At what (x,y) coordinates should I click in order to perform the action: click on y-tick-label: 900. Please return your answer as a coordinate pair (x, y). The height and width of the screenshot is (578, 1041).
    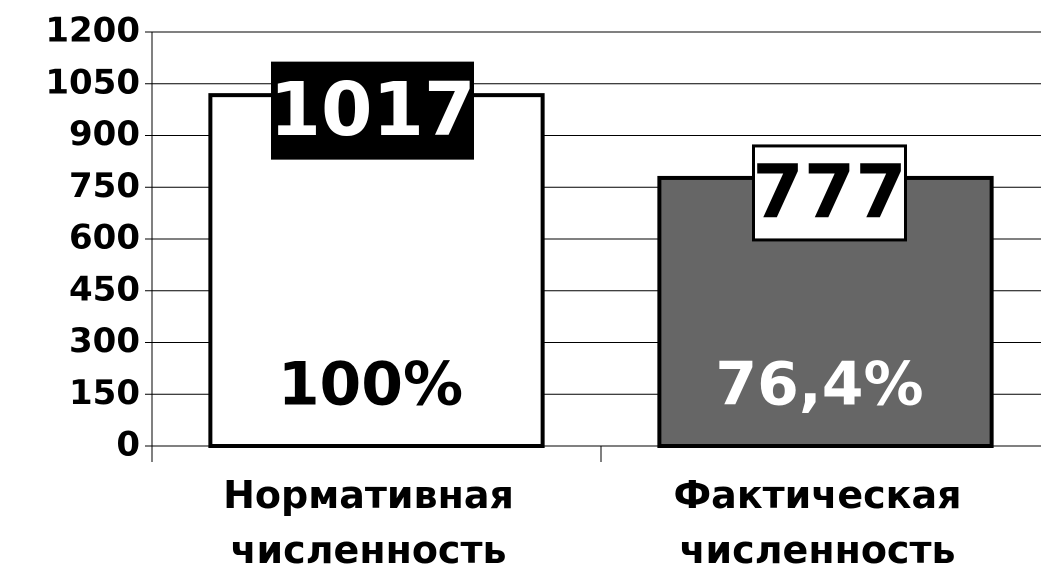
    Looking at the image, I should click on (104, 134).